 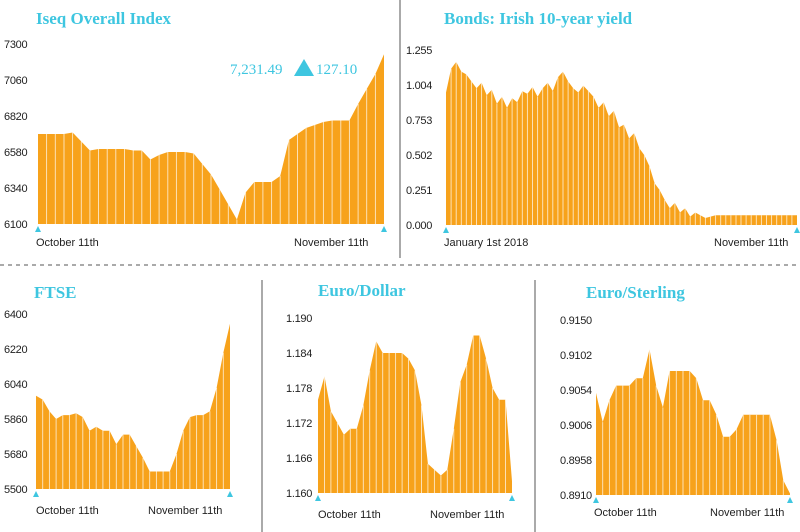 What do you see at coordinates (15, 189) in the screenshot?
I see `y-tick-label: 6340` at bounding box center [15, 189].